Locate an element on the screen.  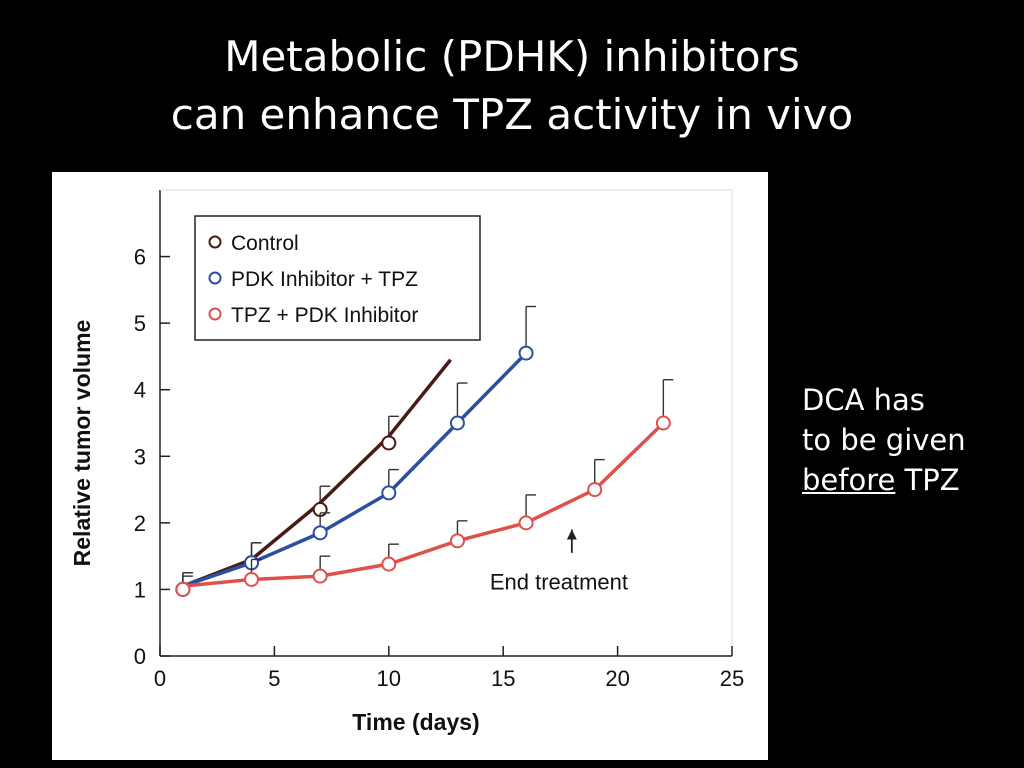
slide-title-line-1: Metabolic (PDHK) inhibitors is located at coordinates (512, 56).